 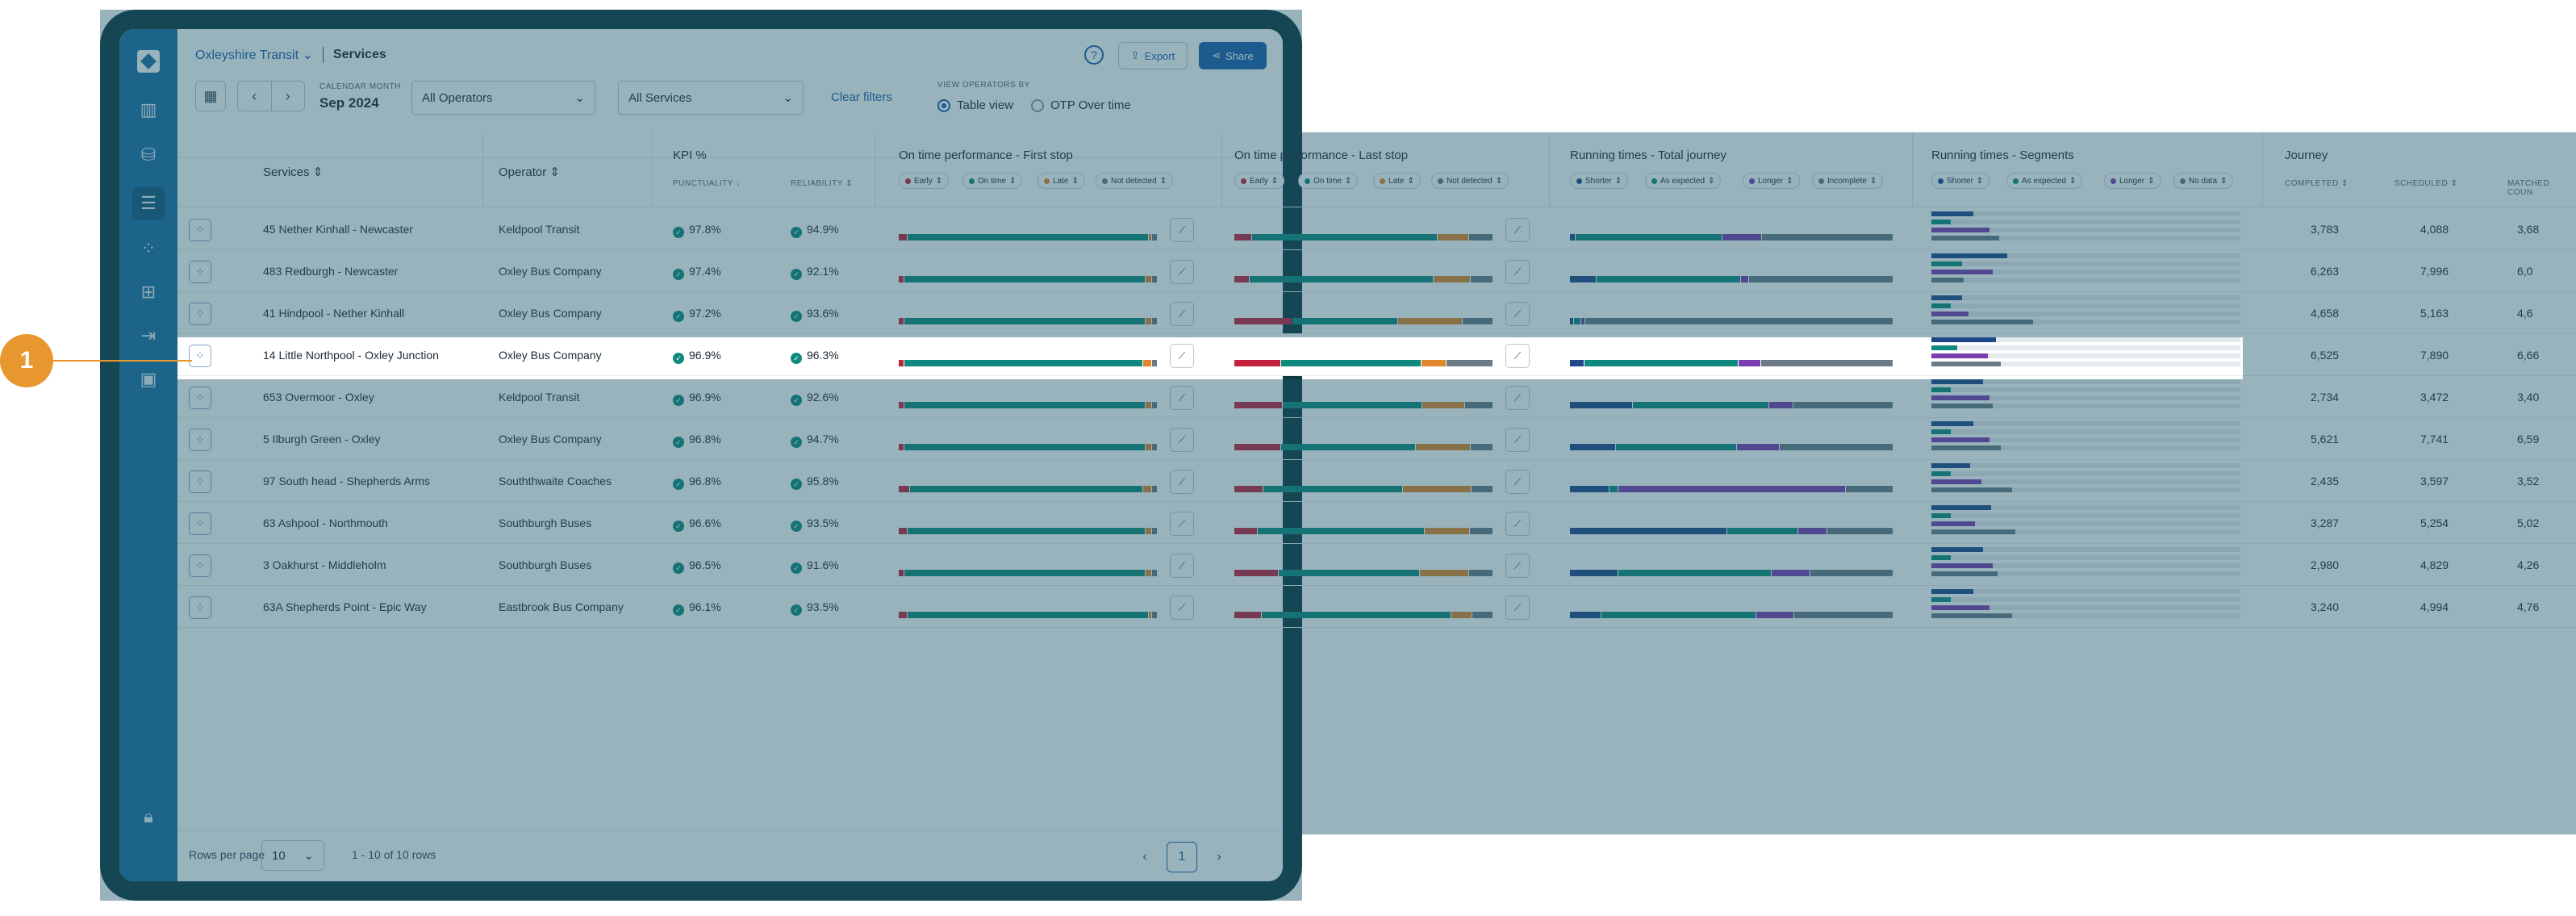 What do you see at coordinates (861, 97) in the screenshot?
I see `clear-filters-link: Clear filters` at bounding box center [861, 97].